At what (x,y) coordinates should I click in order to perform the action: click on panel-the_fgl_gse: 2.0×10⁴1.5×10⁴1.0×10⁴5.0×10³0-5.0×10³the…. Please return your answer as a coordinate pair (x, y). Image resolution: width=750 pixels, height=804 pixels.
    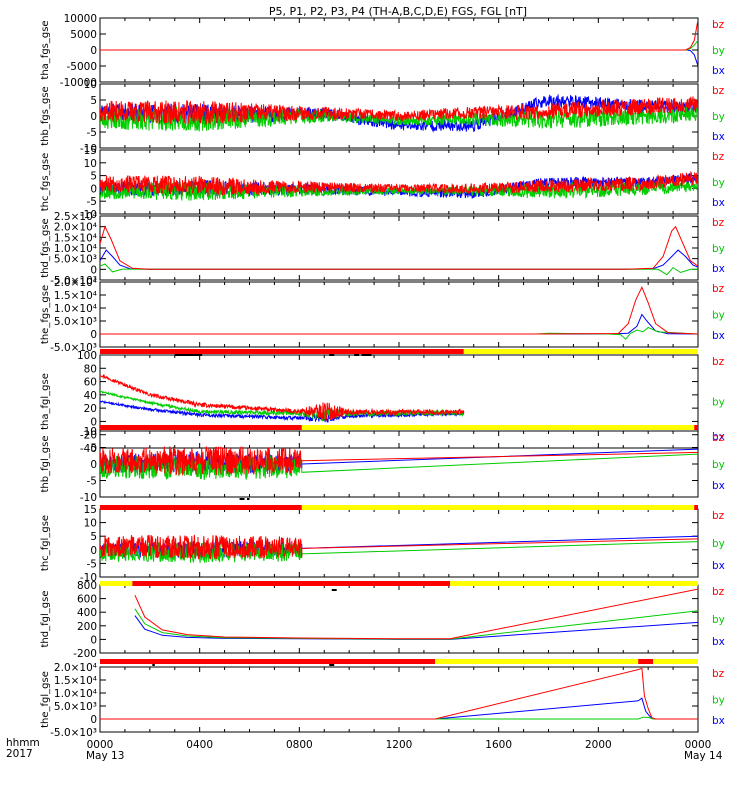
    Looking at the image, I should click on (382, 700).